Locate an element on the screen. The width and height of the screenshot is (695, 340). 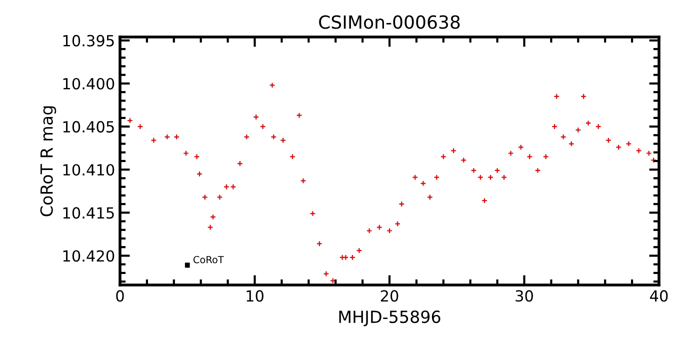
y-tick-label: 10.420 is located at coordinates (88, 256).